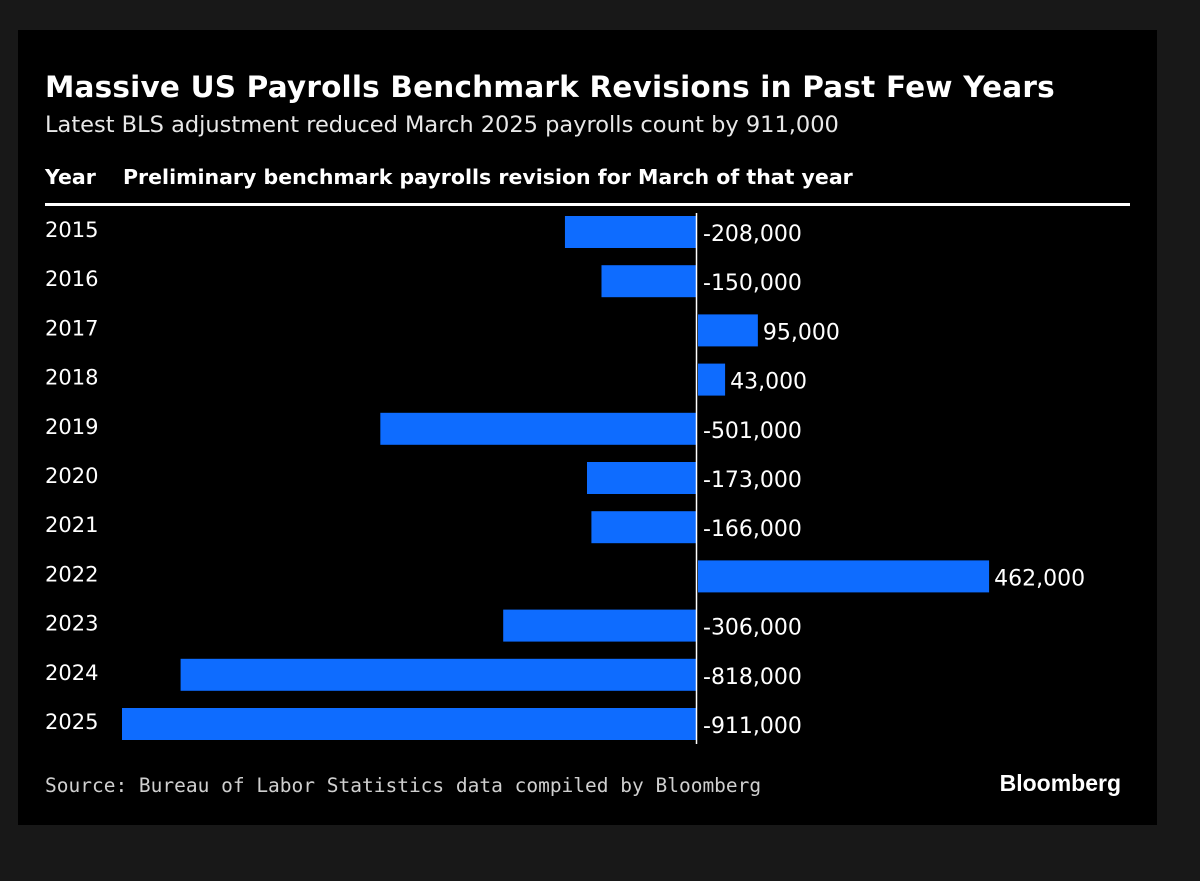  I want to click on bar-2016, so click(648, 281).